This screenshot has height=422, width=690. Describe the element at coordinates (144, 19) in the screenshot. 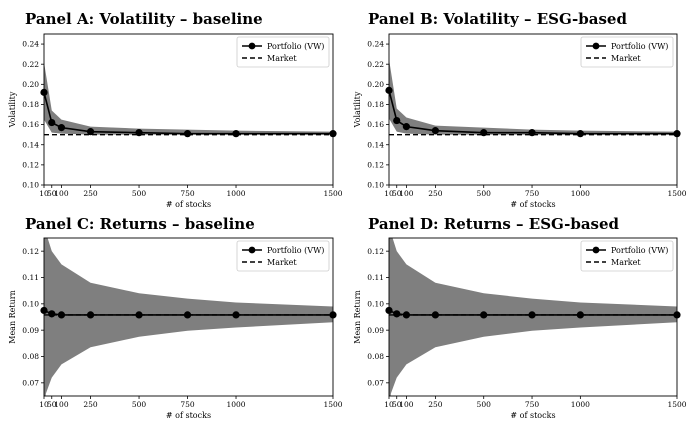

I see `panel-title: Panel A: Volatility – baseline` at that location.